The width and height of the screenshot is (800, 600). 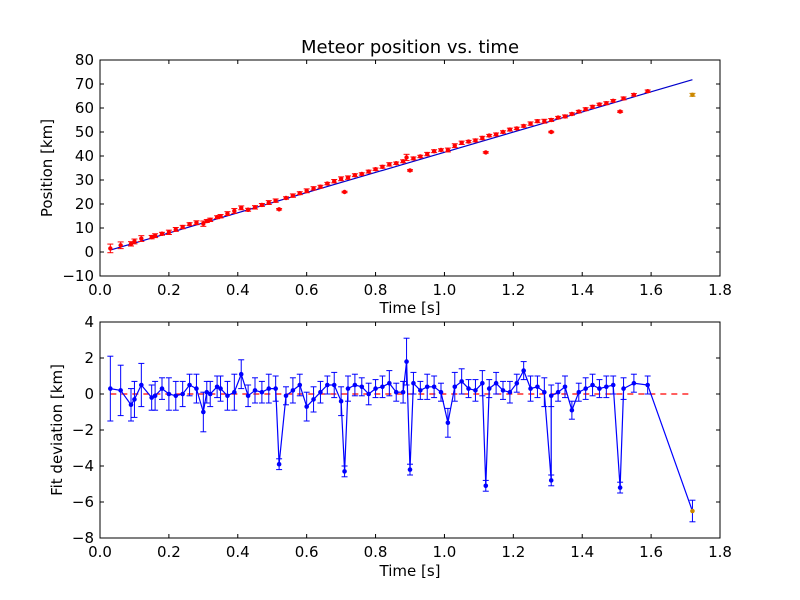 What do you see at coordinates (84, 132) in the screenshot?
I see `position-y-tick-label: 50` at bounding box center [84, 132].